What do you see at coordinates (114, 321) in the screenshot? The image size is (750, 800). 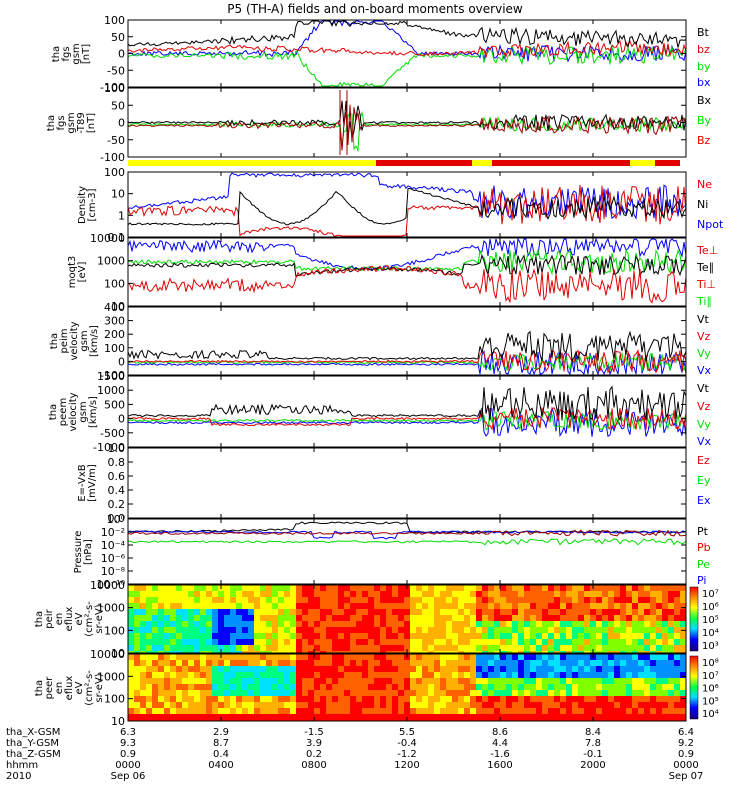 I see `y-tick-label: 300` at bounding box center [114, 321].